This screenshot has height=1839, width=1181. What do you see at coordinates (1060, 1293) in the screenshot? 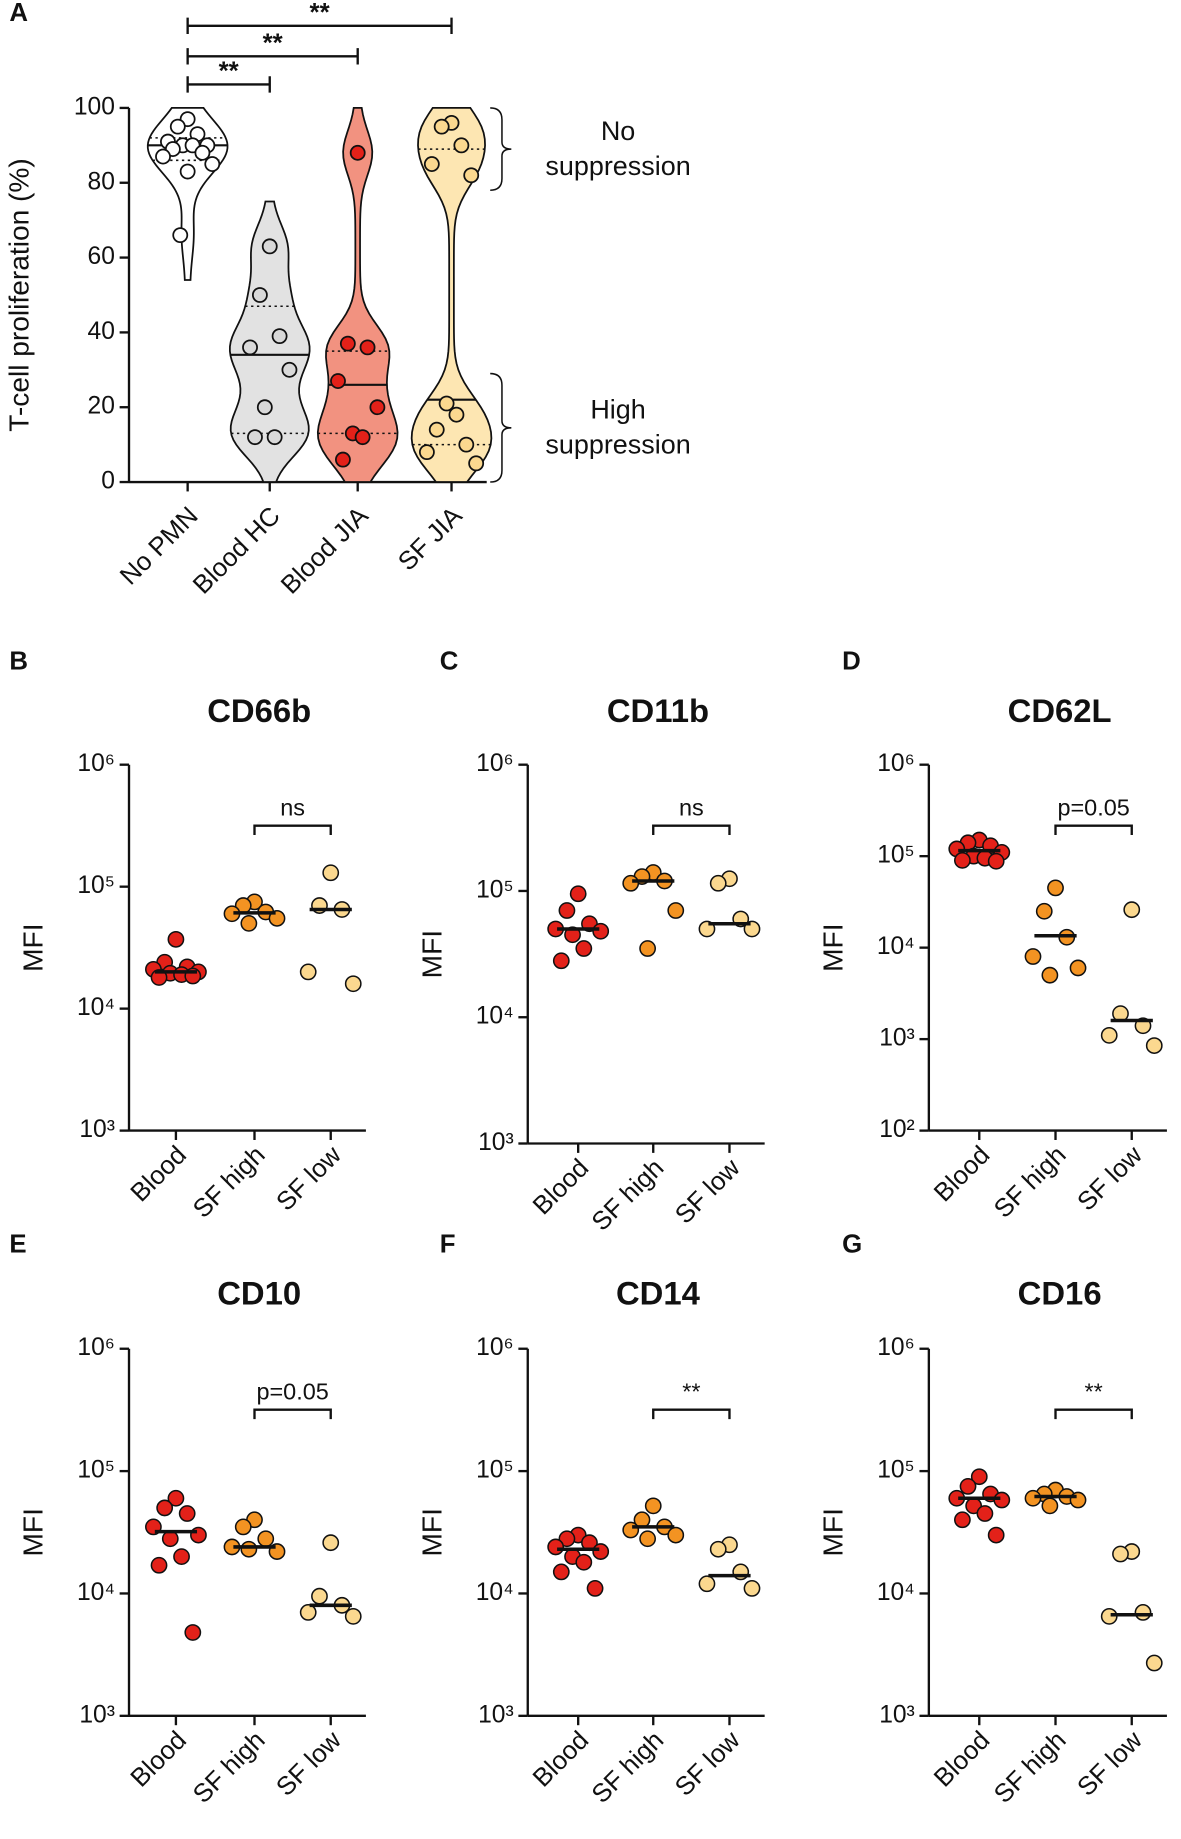
I see `panel-title: CD16` at bounding box center [1060, 1293].